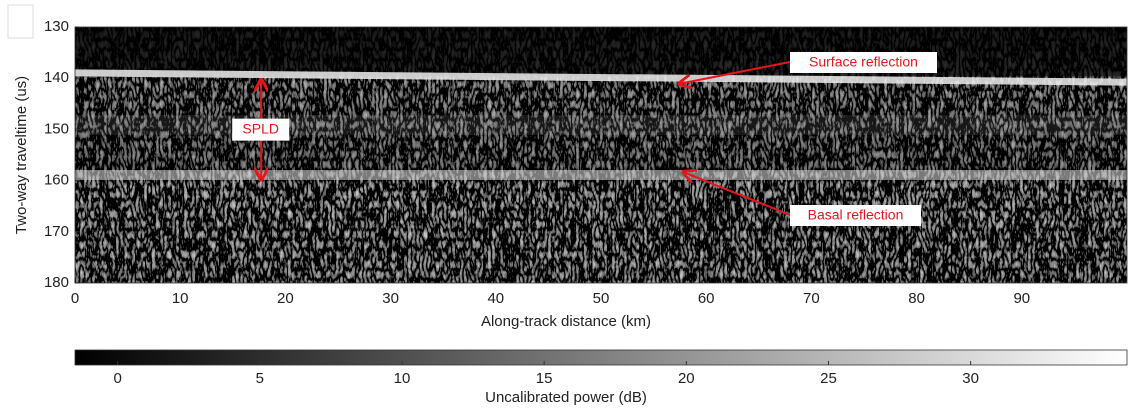 The height and width of the screenshot is (408, 1131). Describe the element at coordinates (916, 298) in the screenshot. I see `x-tick-label: 80` at that location.